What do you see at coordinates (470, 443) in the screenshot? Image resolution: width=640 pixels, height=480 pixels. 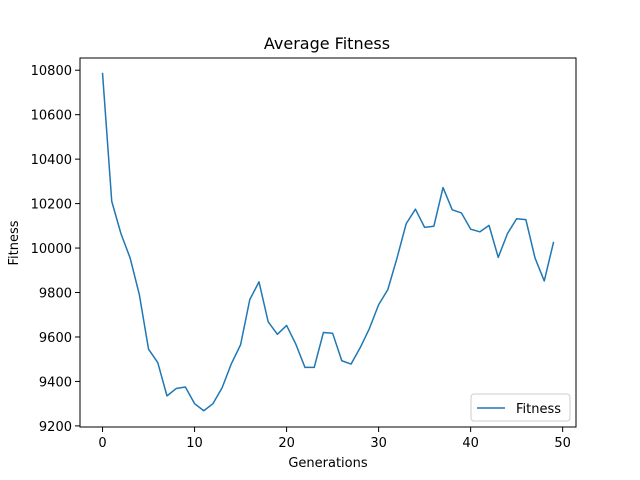 I see `x-tick-label: 40` at bounding box center [470, 443].